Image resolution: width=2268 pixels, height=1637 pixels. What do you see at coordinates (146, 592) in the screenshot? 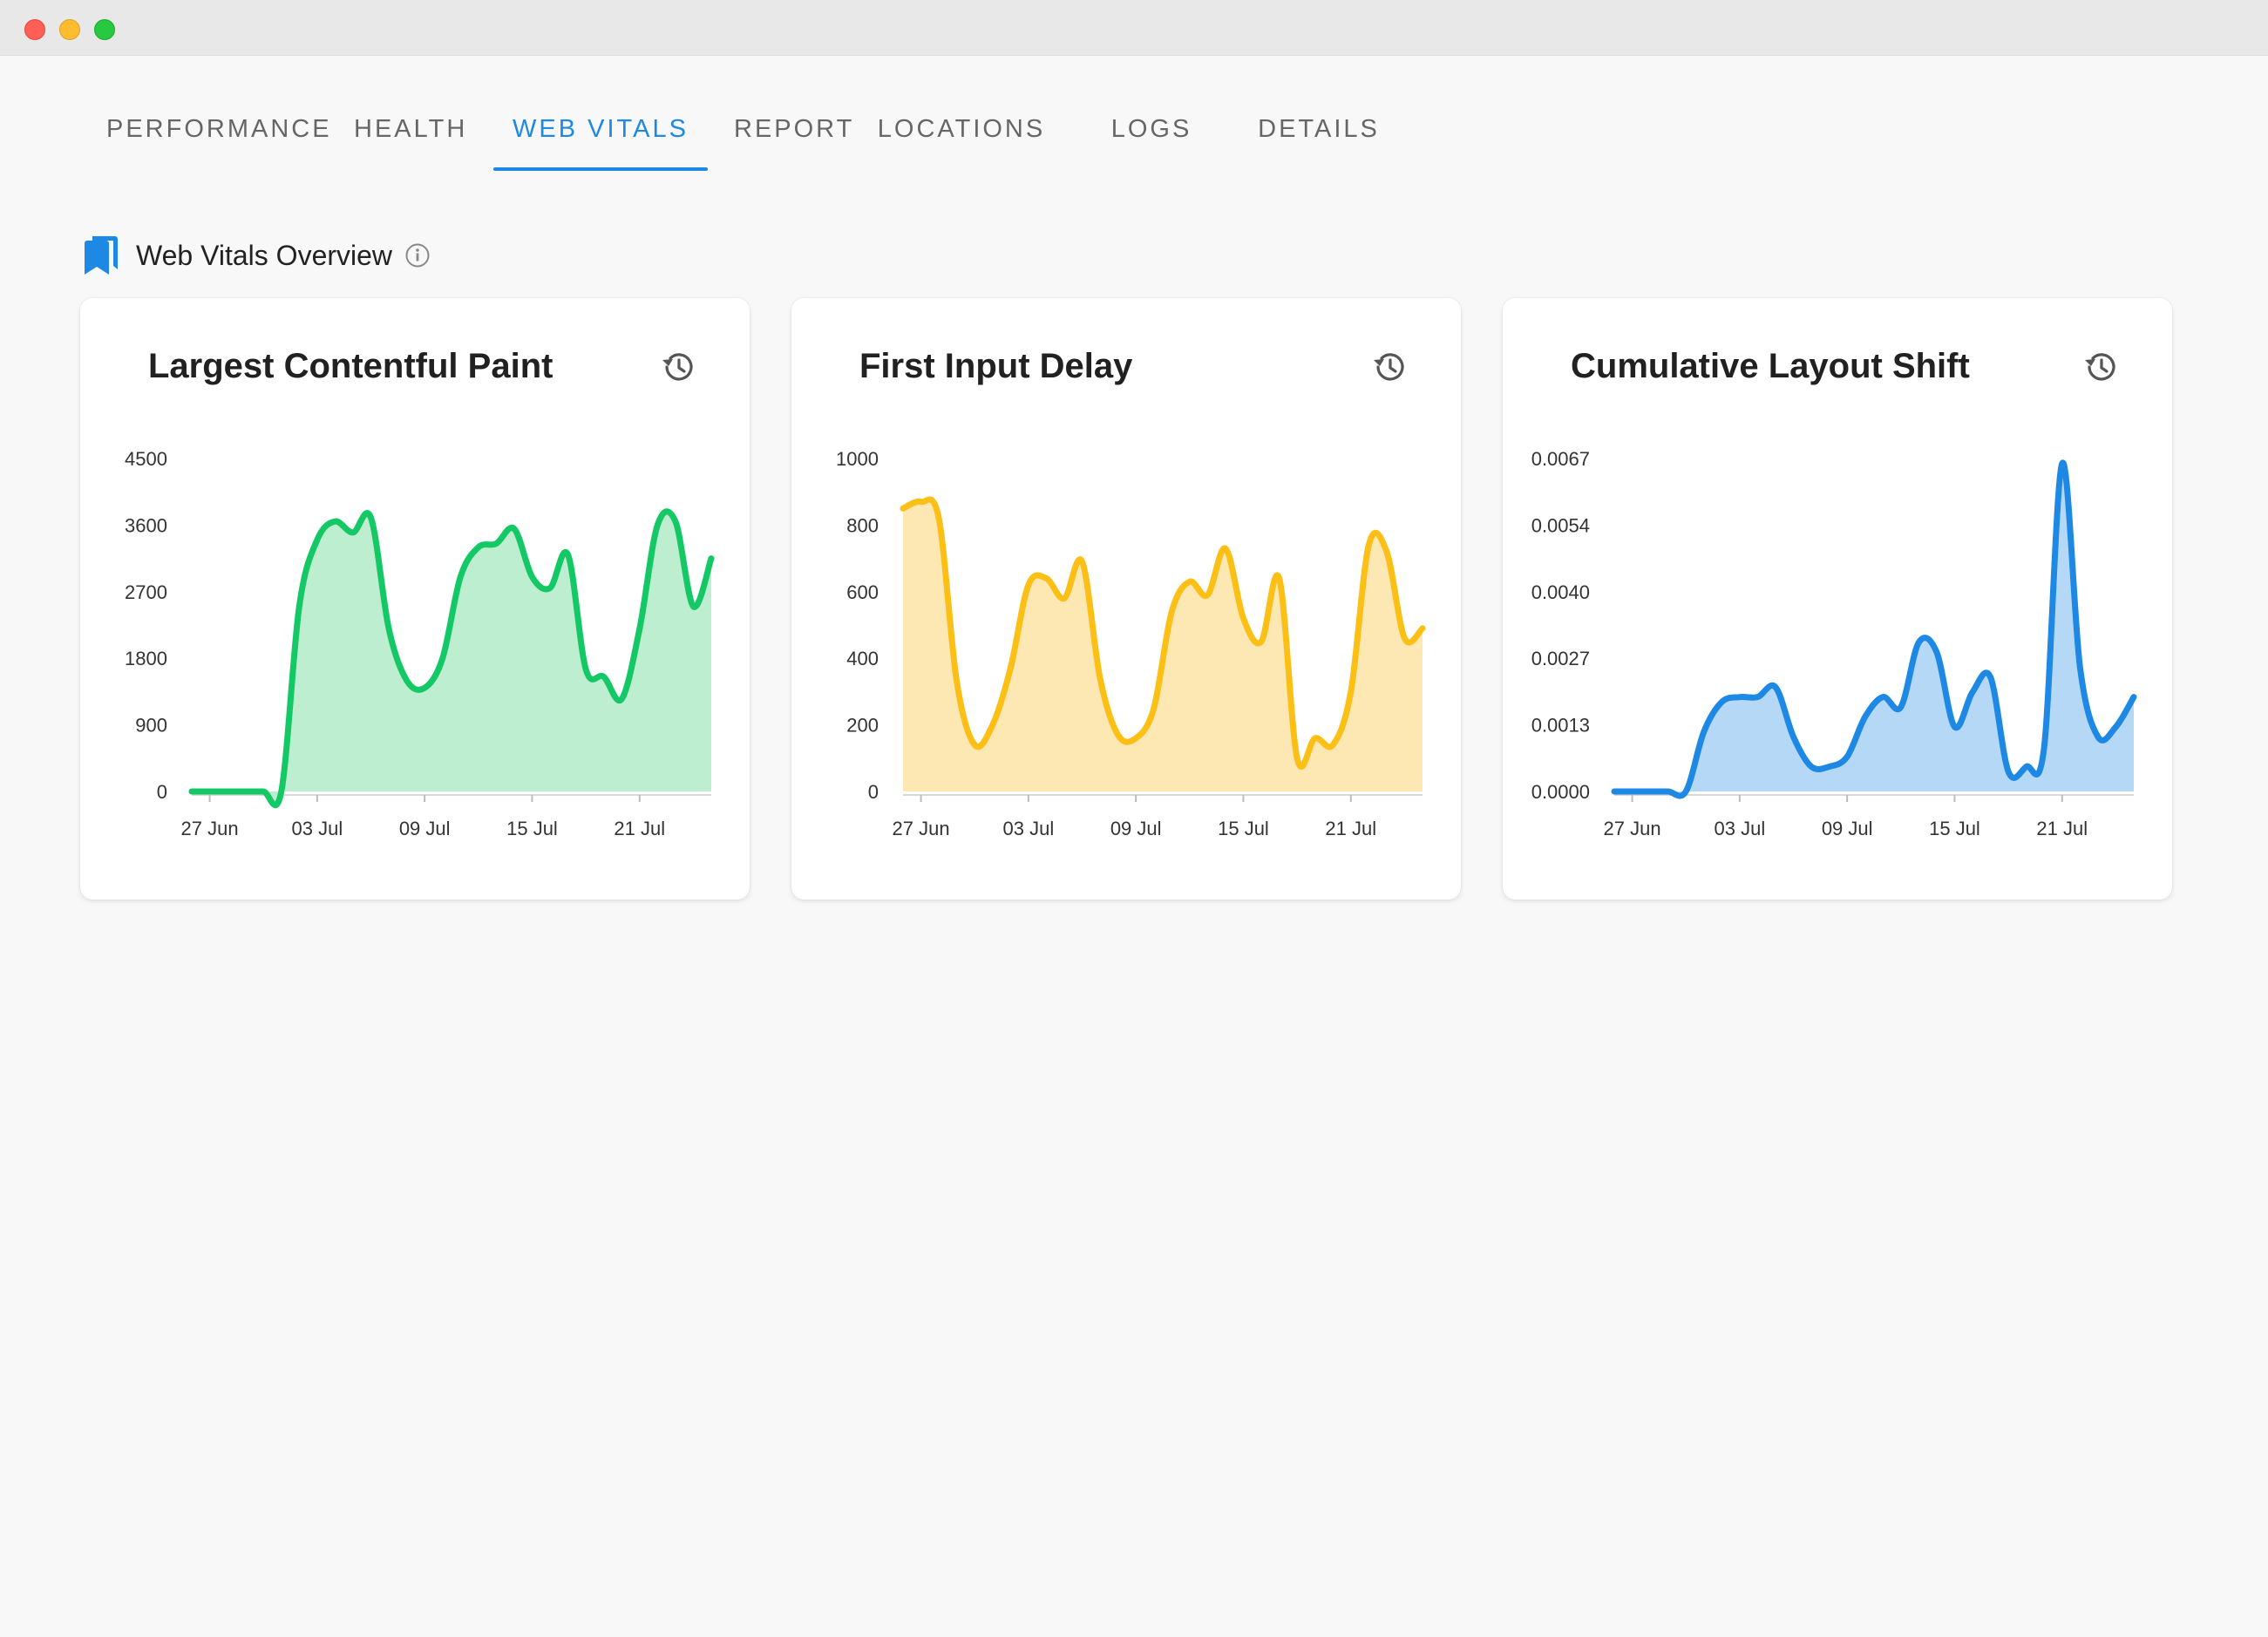
I see `y-tick-label: 2700` at bounding box center [146, 592].